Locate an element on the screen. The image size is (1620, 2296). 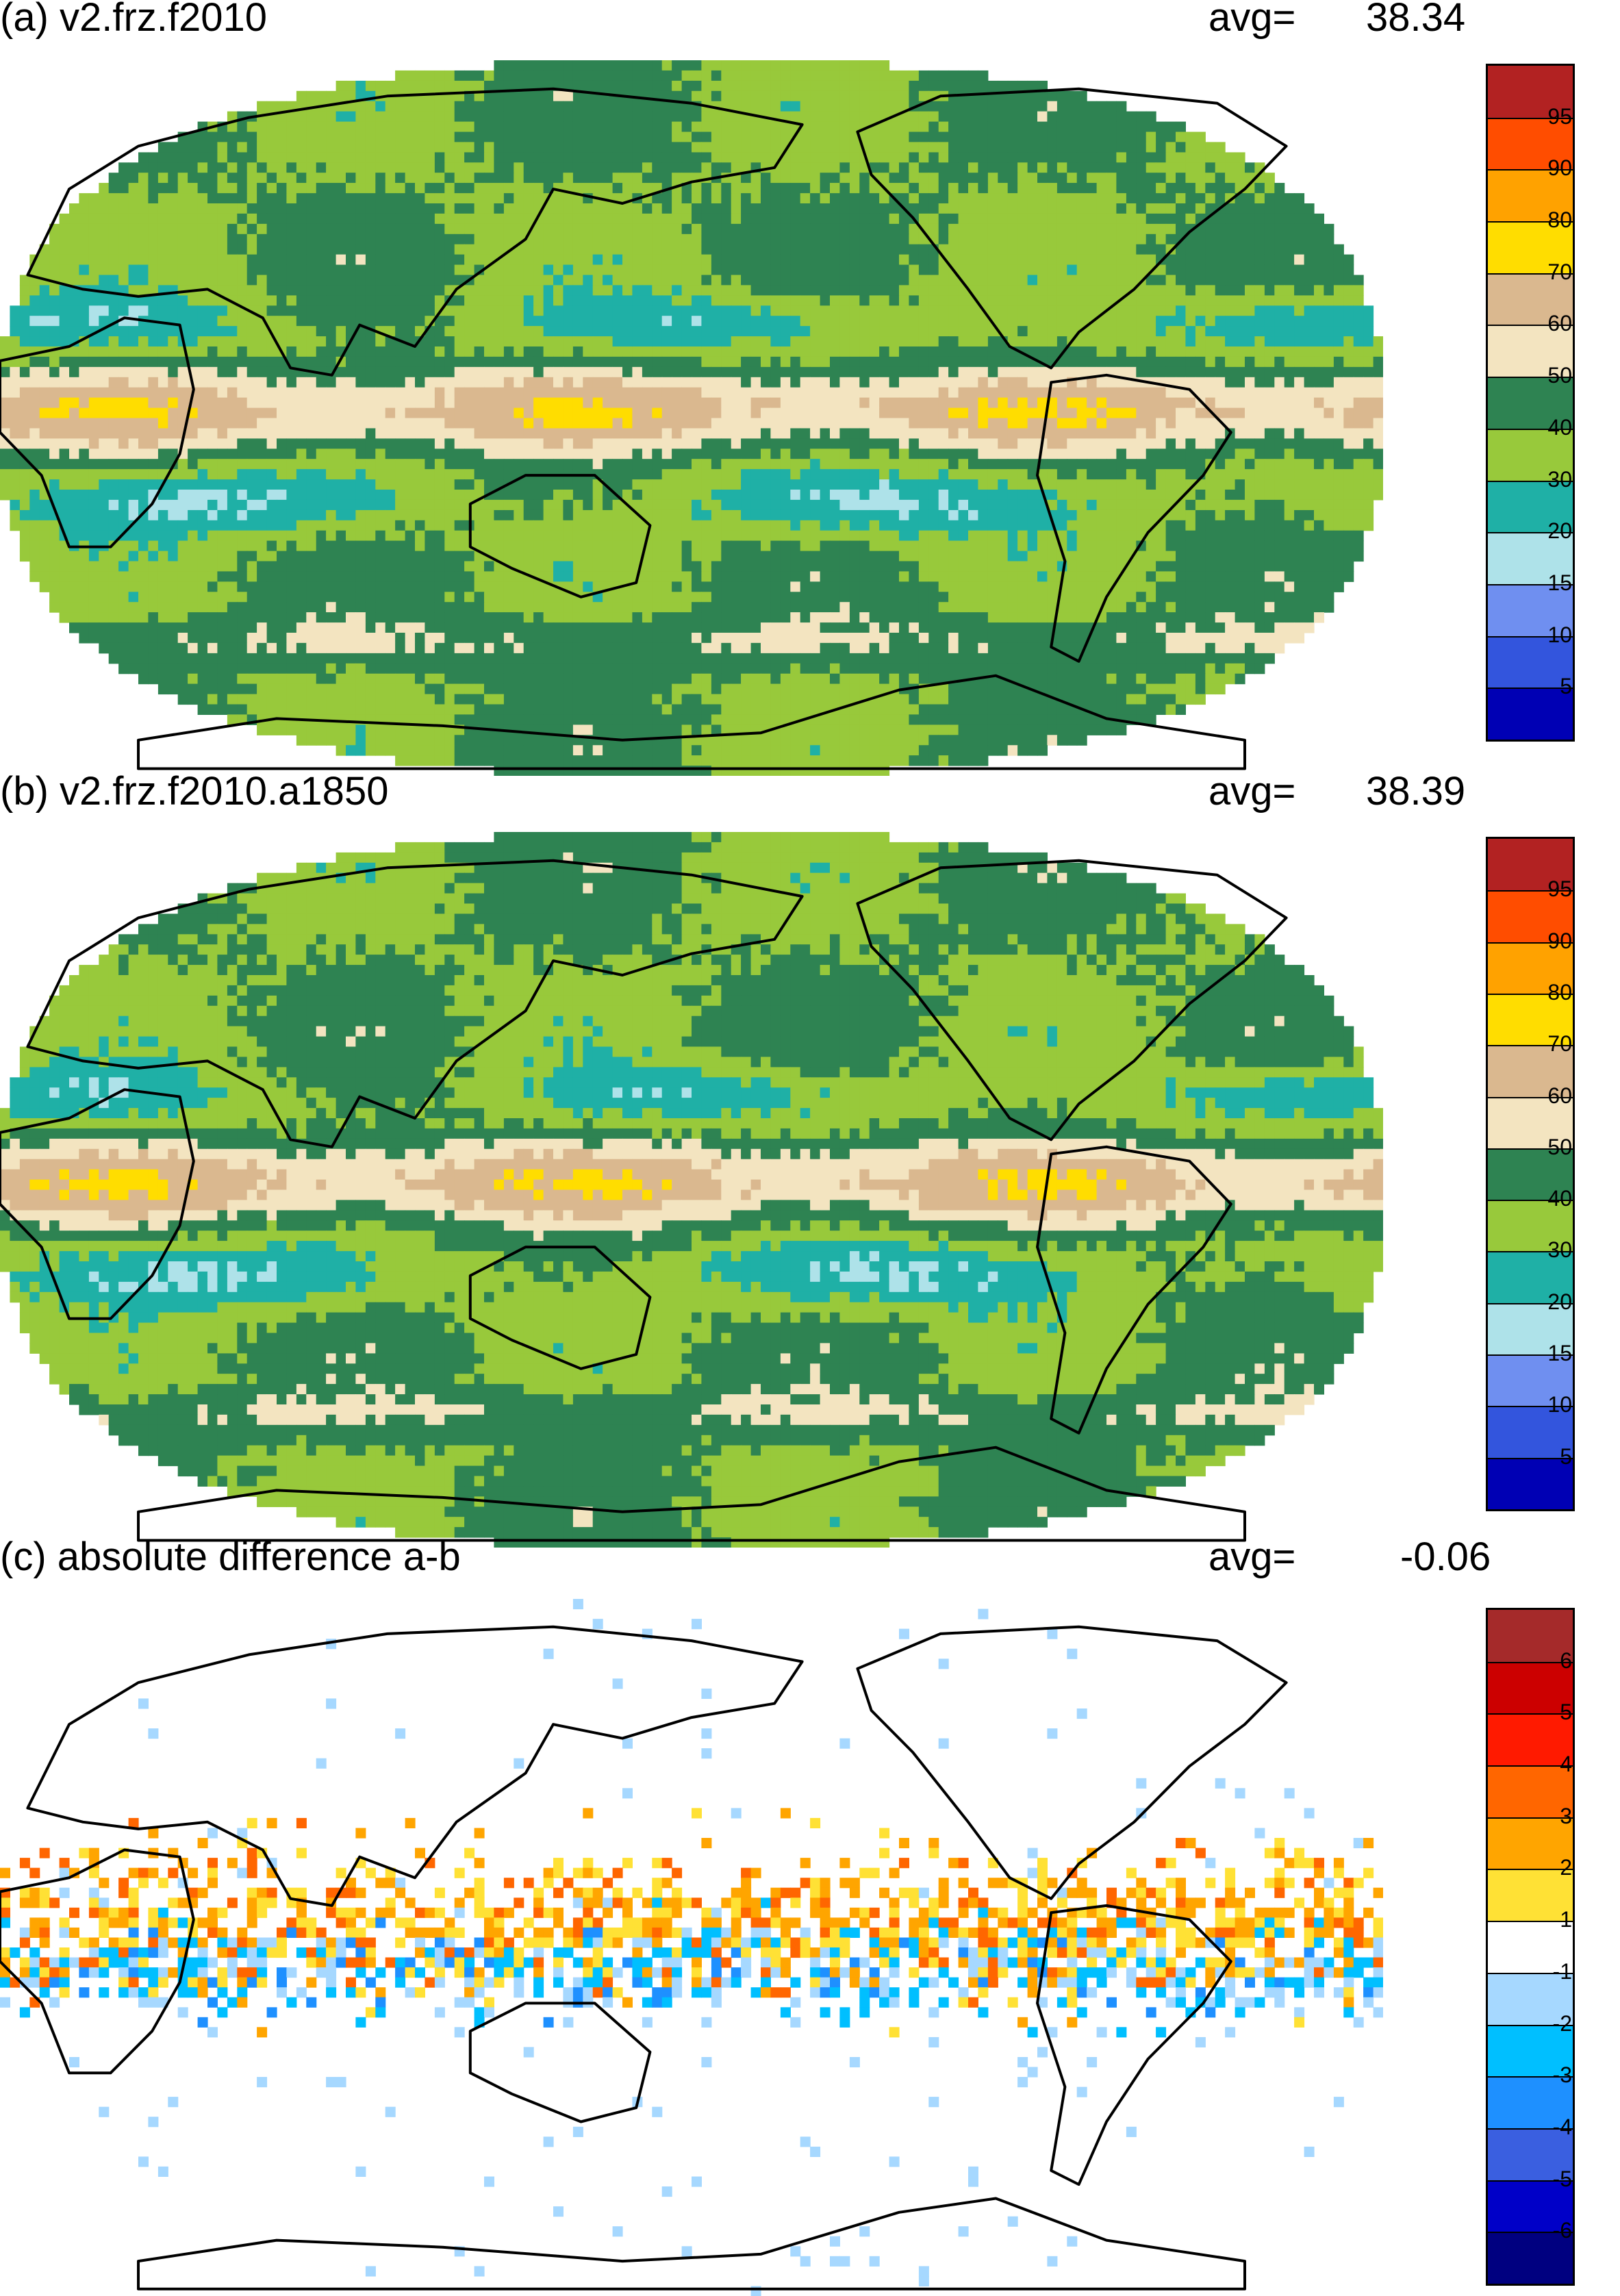
colorbar-tick-label: 3 is located at coordinates (1566, 1815).